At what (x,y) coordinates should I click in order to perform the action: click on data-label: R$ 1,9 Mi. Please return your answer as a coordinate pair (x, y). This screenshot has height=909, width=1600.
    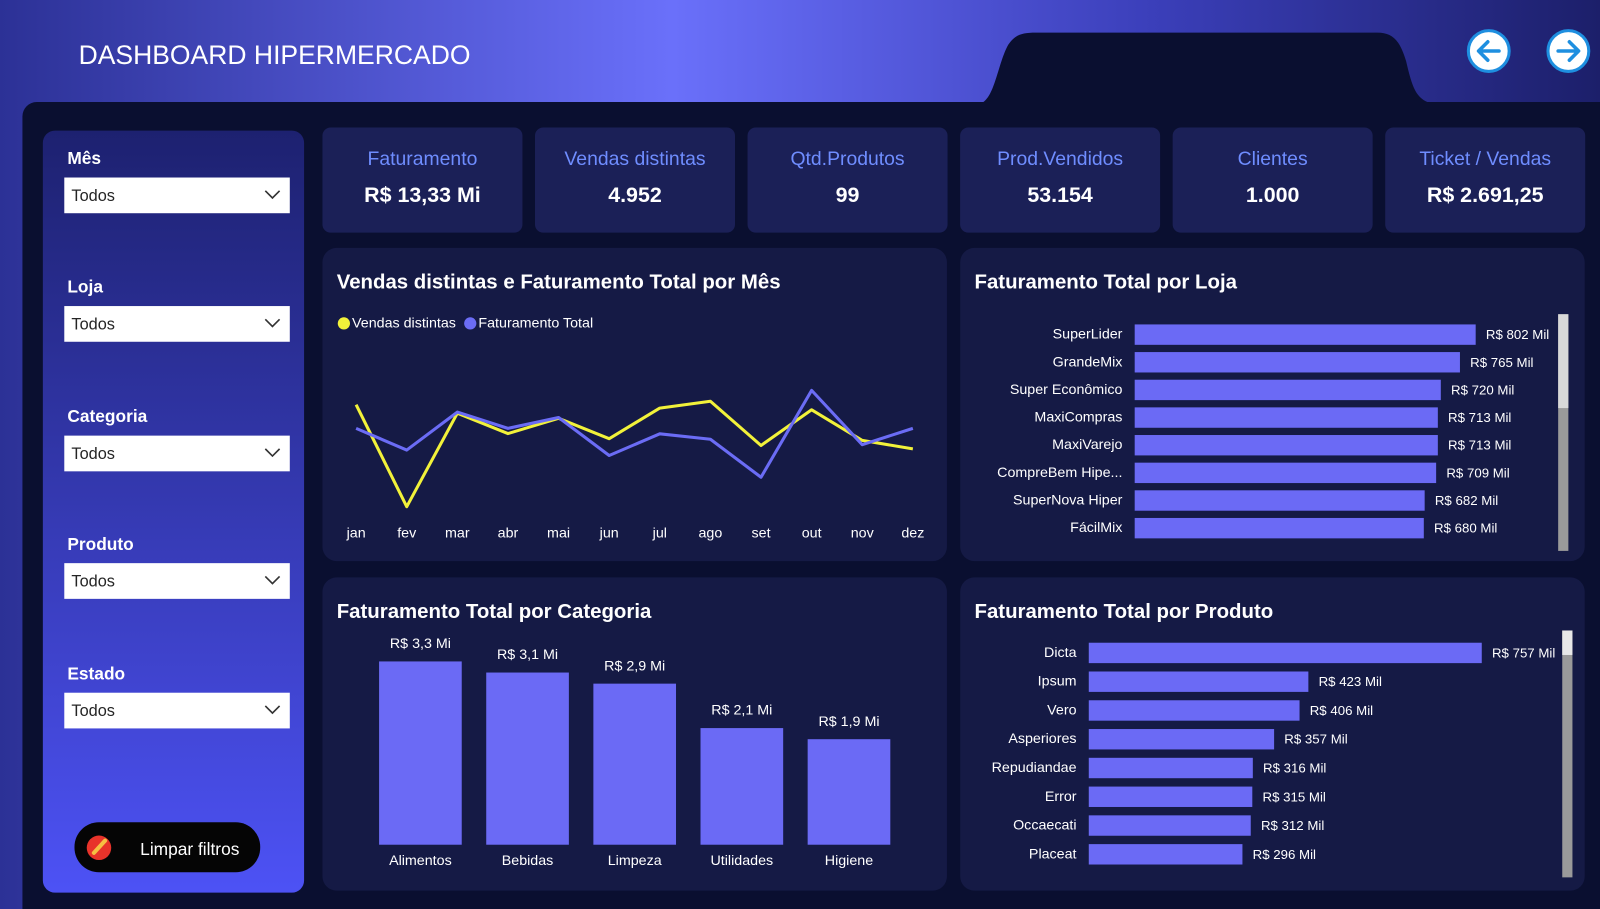
    Looking at the image, I should click on (848, 722).